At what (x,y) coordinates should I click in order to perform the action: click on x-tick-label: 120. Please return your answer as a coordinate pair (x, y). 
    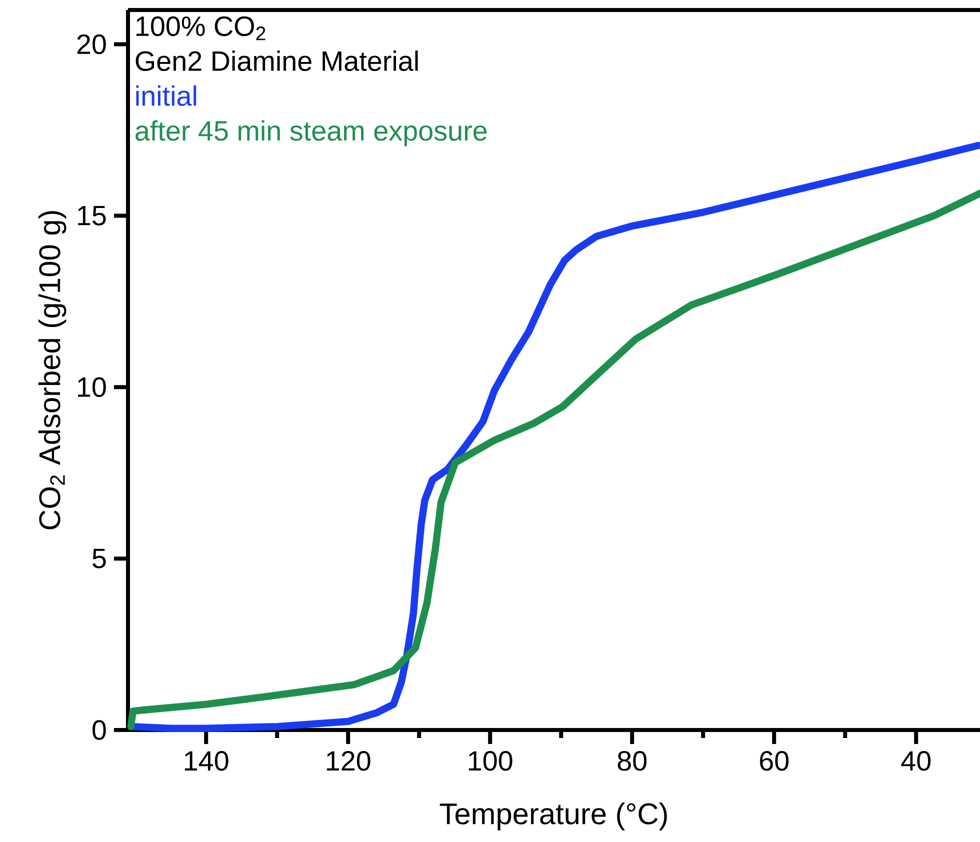
    Looking at the image, I should click on (348, 761).